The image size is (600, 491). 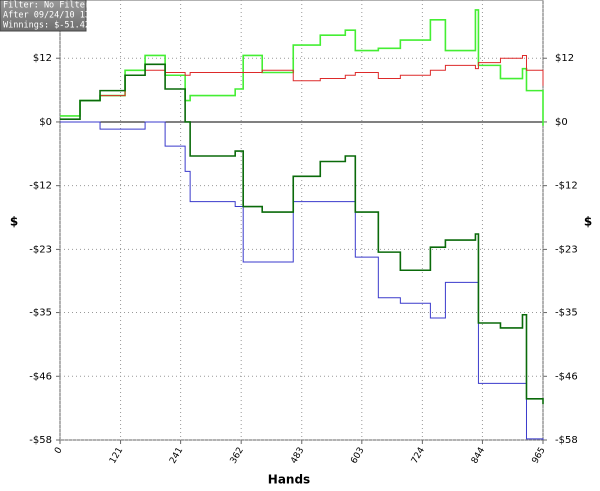 What do you see at coordinates (237, 456) in the screenshot?
I see `x-tick-label: 362` at bounding box center [237, 456].